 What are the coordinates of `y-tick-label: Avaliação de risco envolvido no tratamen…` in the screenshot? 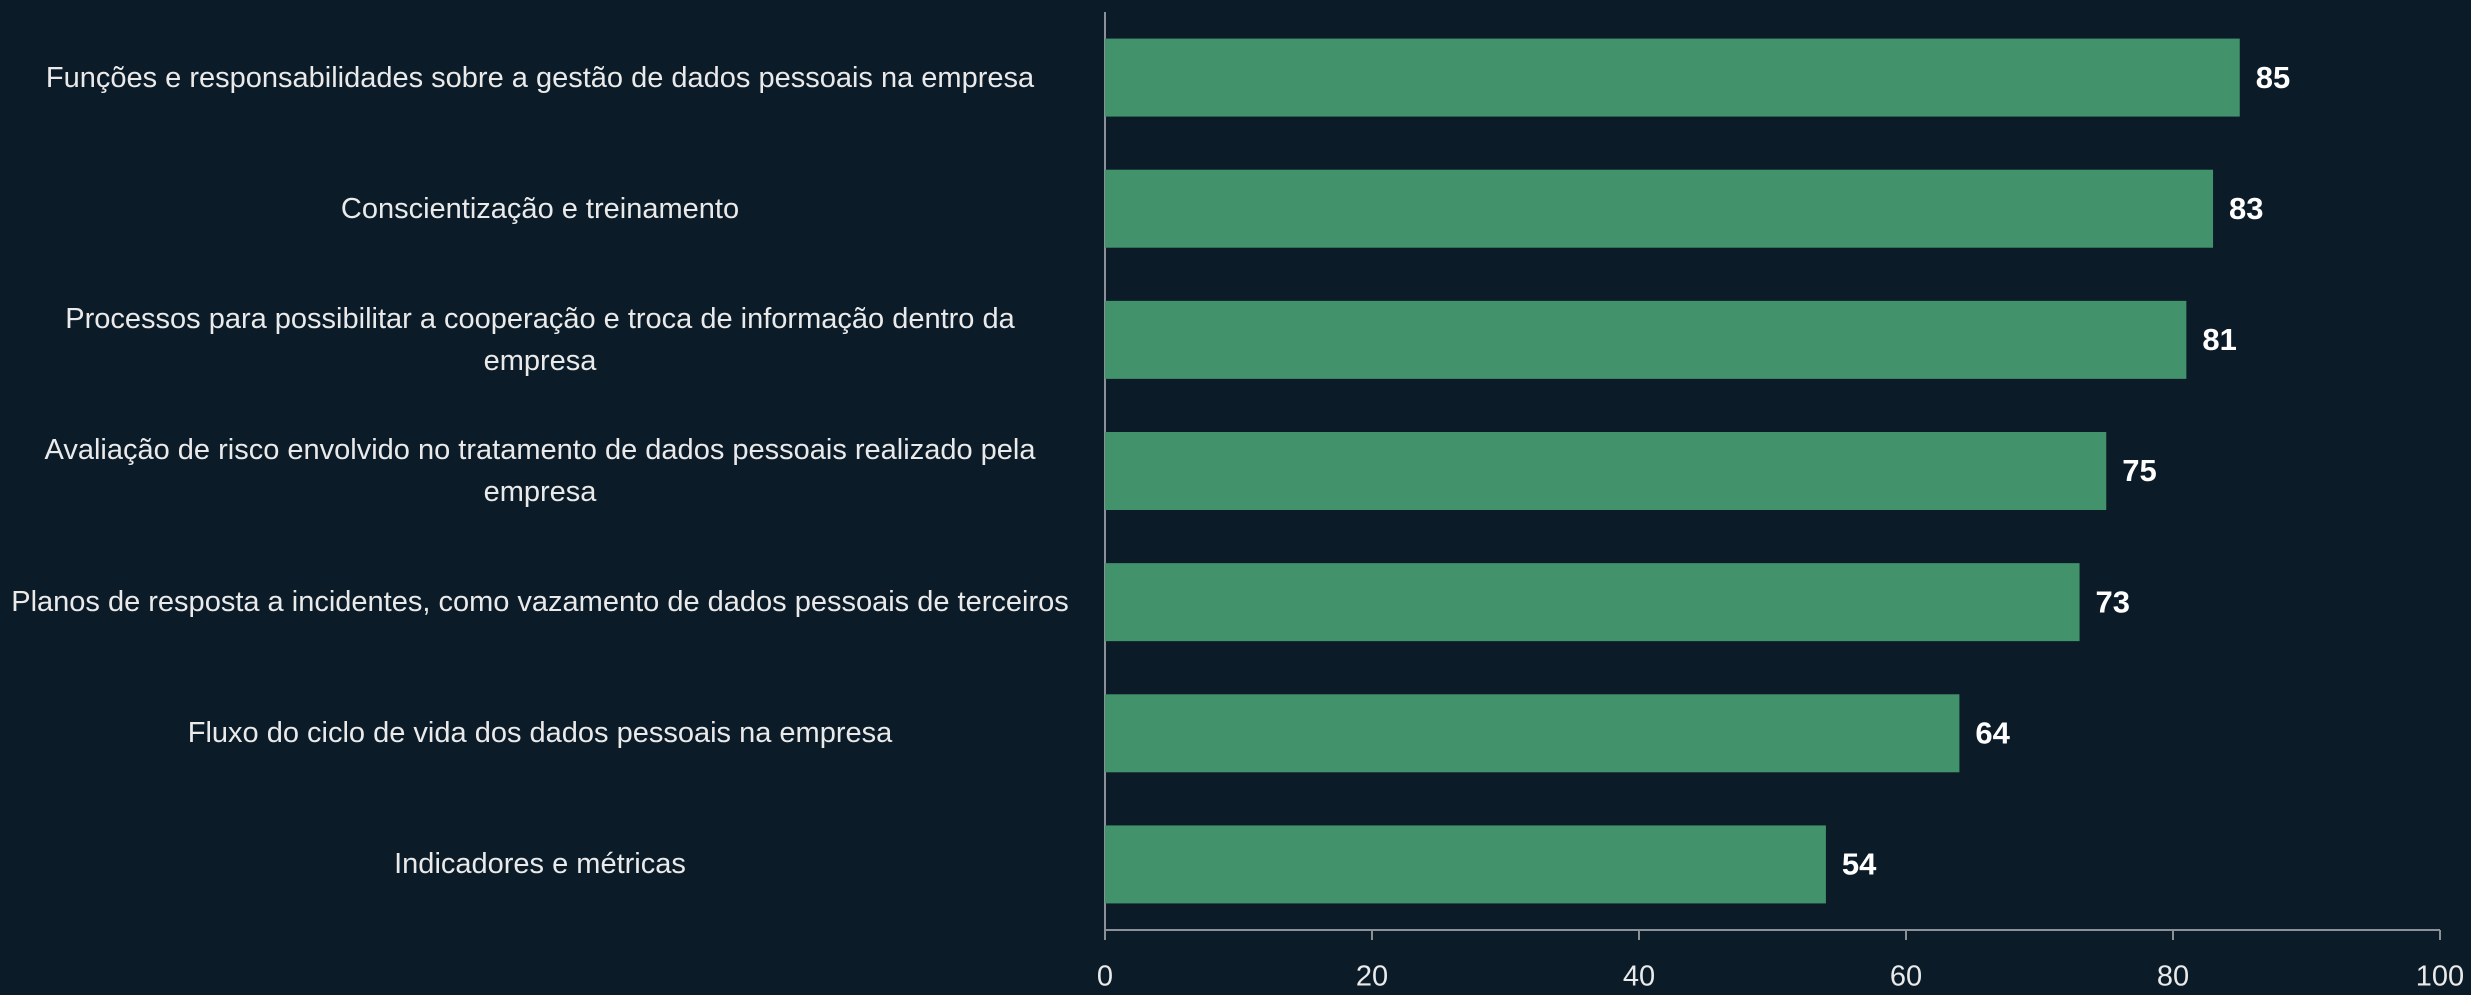 It's located at (540, 471).